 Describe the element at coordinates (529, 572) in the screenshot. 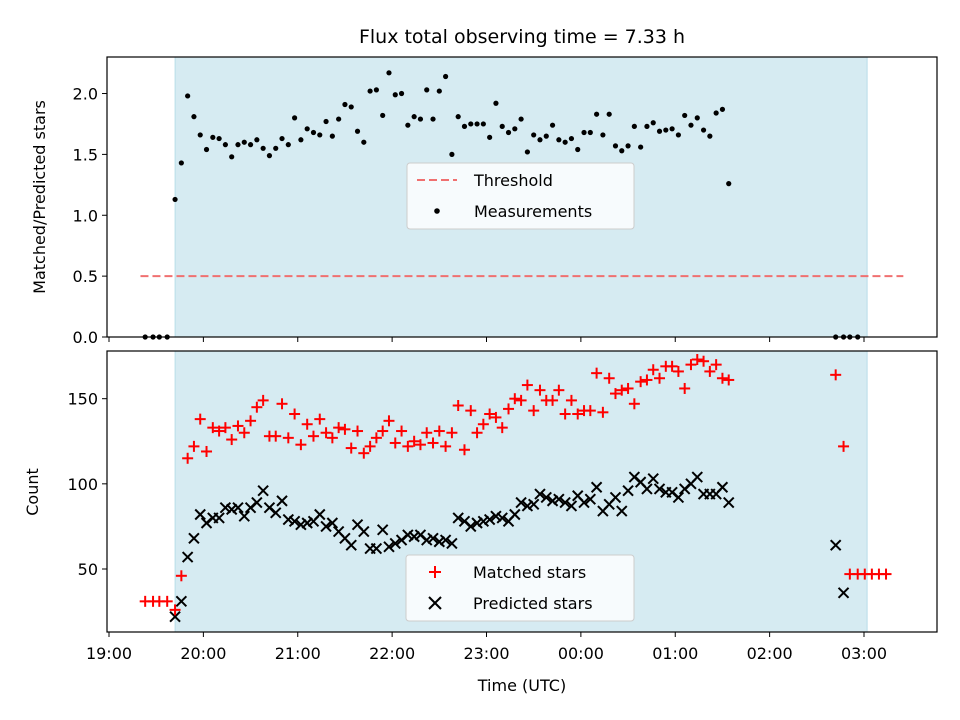

I see `legend-matched-label: Matched stars` at that location.